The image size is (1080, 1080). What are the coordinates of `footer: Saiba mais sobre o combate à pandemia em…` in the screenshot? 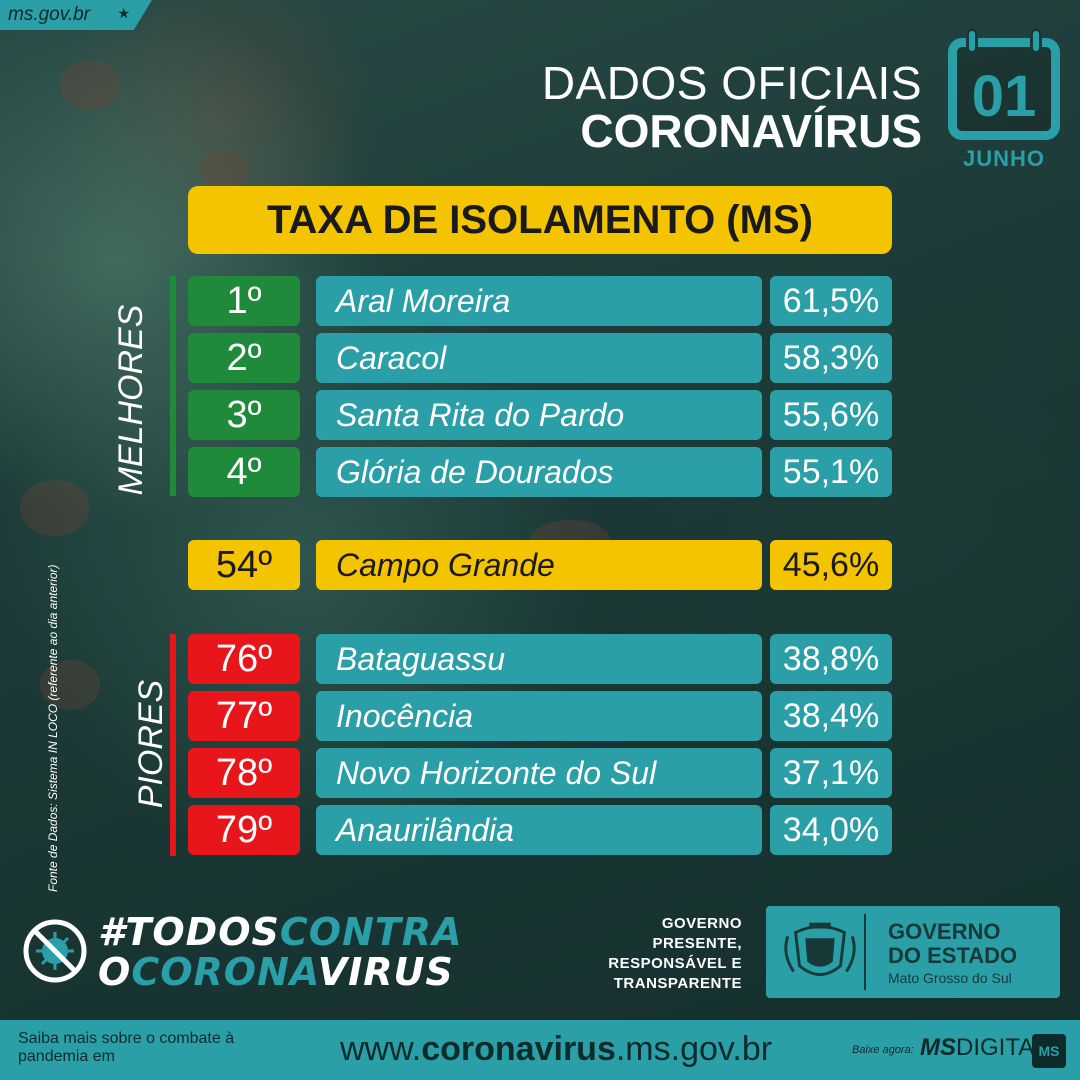 It's located at (540, 1050).